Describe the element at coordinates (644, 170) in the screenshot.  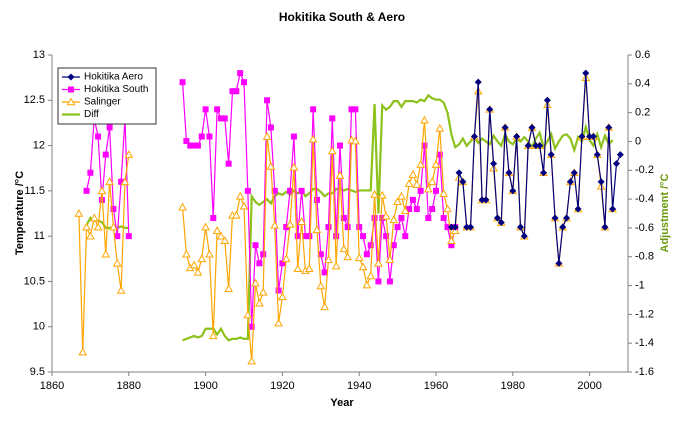
I see `y2-tick-label: -0.2` at that location.